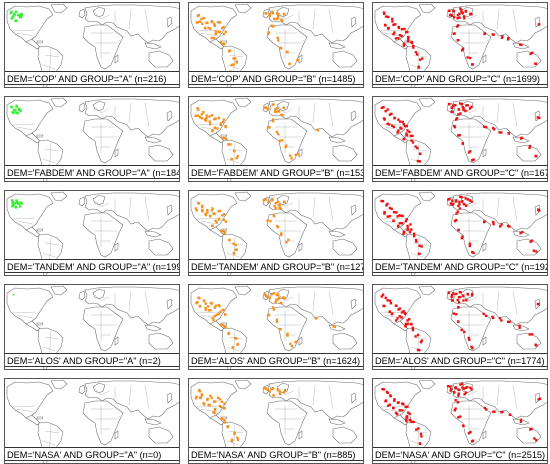  I want to click on map-panel: DEM='TANDEM' AND GROUP="B" (n=1276), so click(276, 233).